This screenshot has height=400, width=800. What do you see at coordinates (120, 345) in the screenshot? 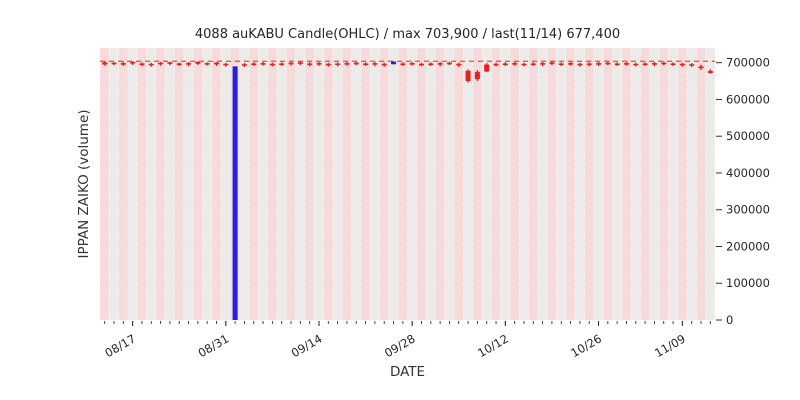
I see `x-tick-label: 08/17` at bounding box center [120, 345].